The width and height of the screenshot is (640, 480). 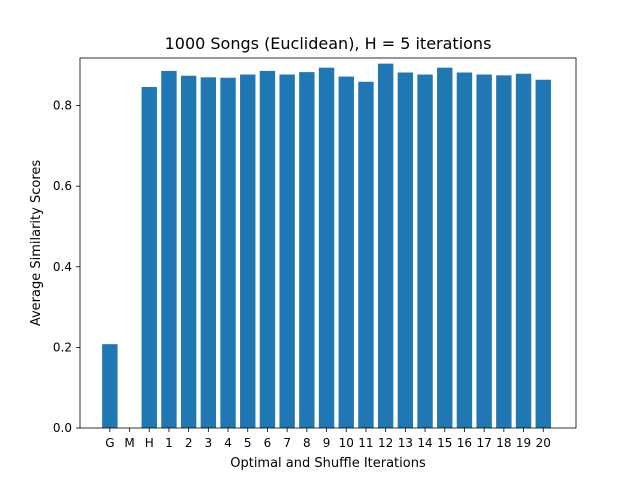 I want to click on x-tick-label: 15, so click(x=444, y=443).